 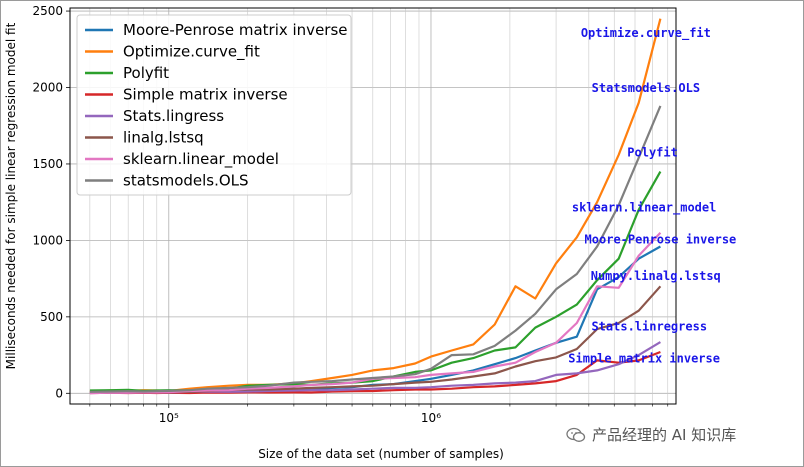 I want to click on legend-label: Optimize.curve_fit, so click(x=191, y=52).